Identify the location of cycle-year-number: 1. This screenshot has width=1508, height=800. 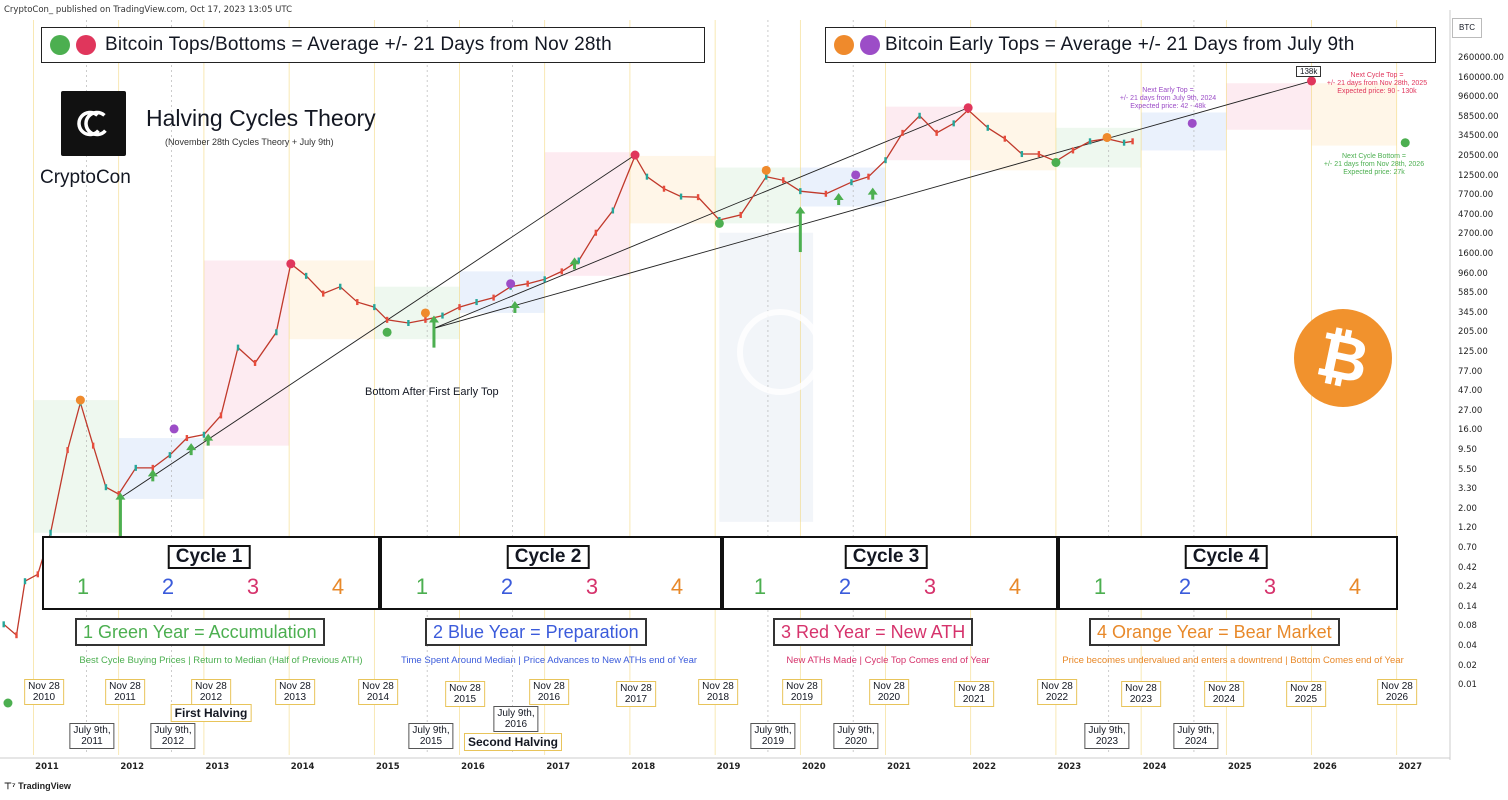
(760, 586).